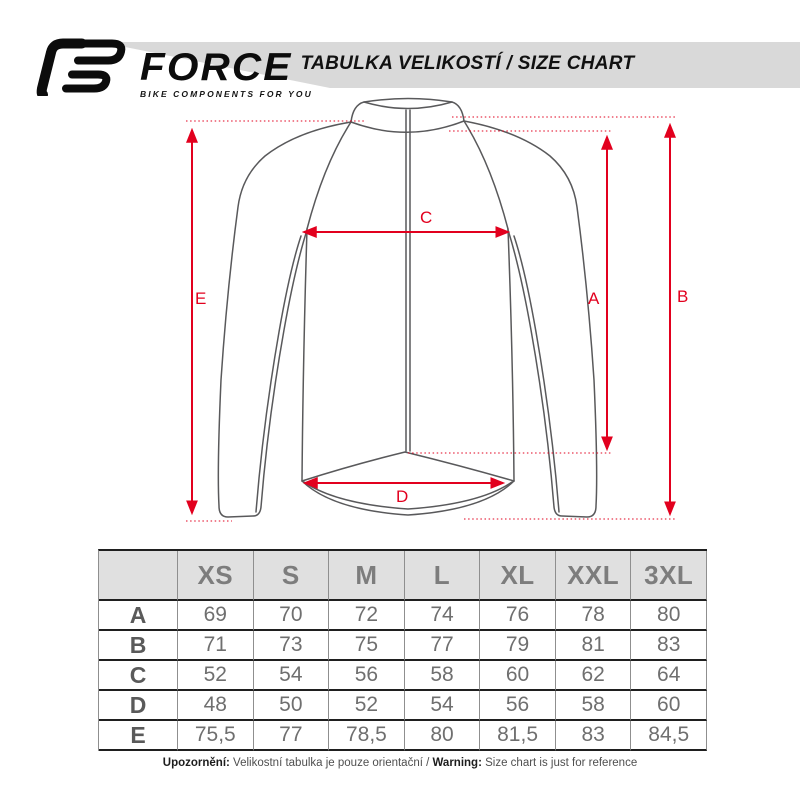 The width and height of the screenshot is (800, 800). Describe the element at coordinates (291, 706) in the screenshot. I see `size-value-cell: 50` at that location.